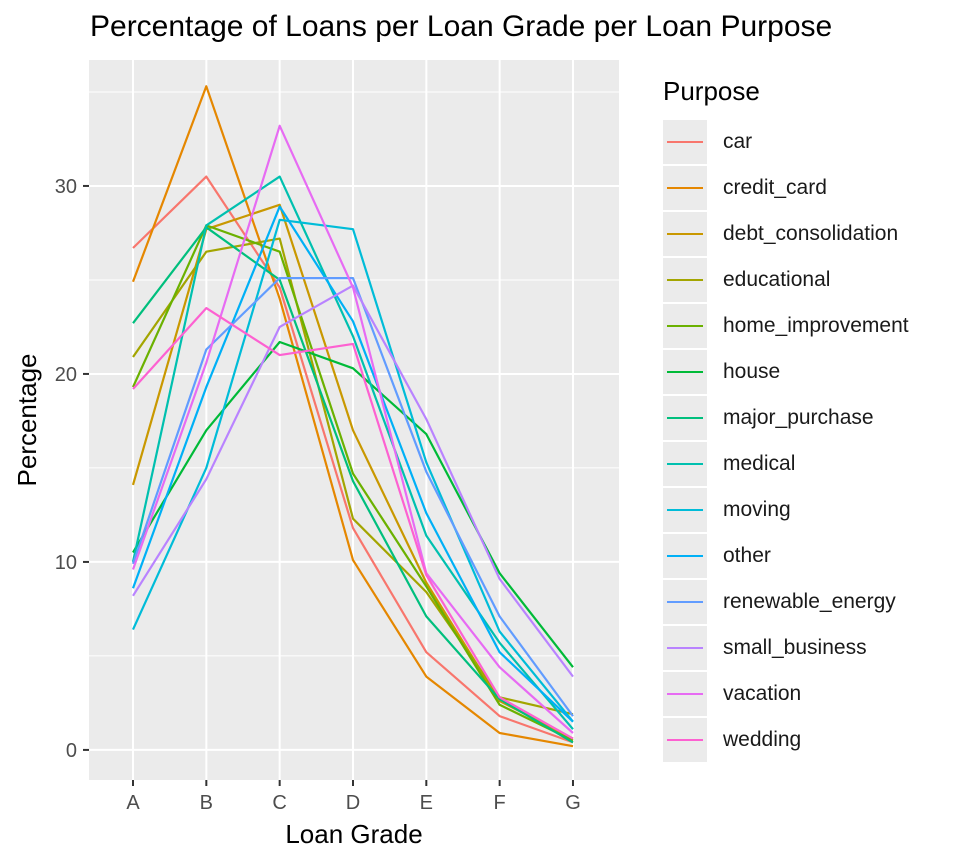 The width and height of the screenshot is (960, 864). I want to click on legend-entry: debt_consolidation, so click(811, 234).